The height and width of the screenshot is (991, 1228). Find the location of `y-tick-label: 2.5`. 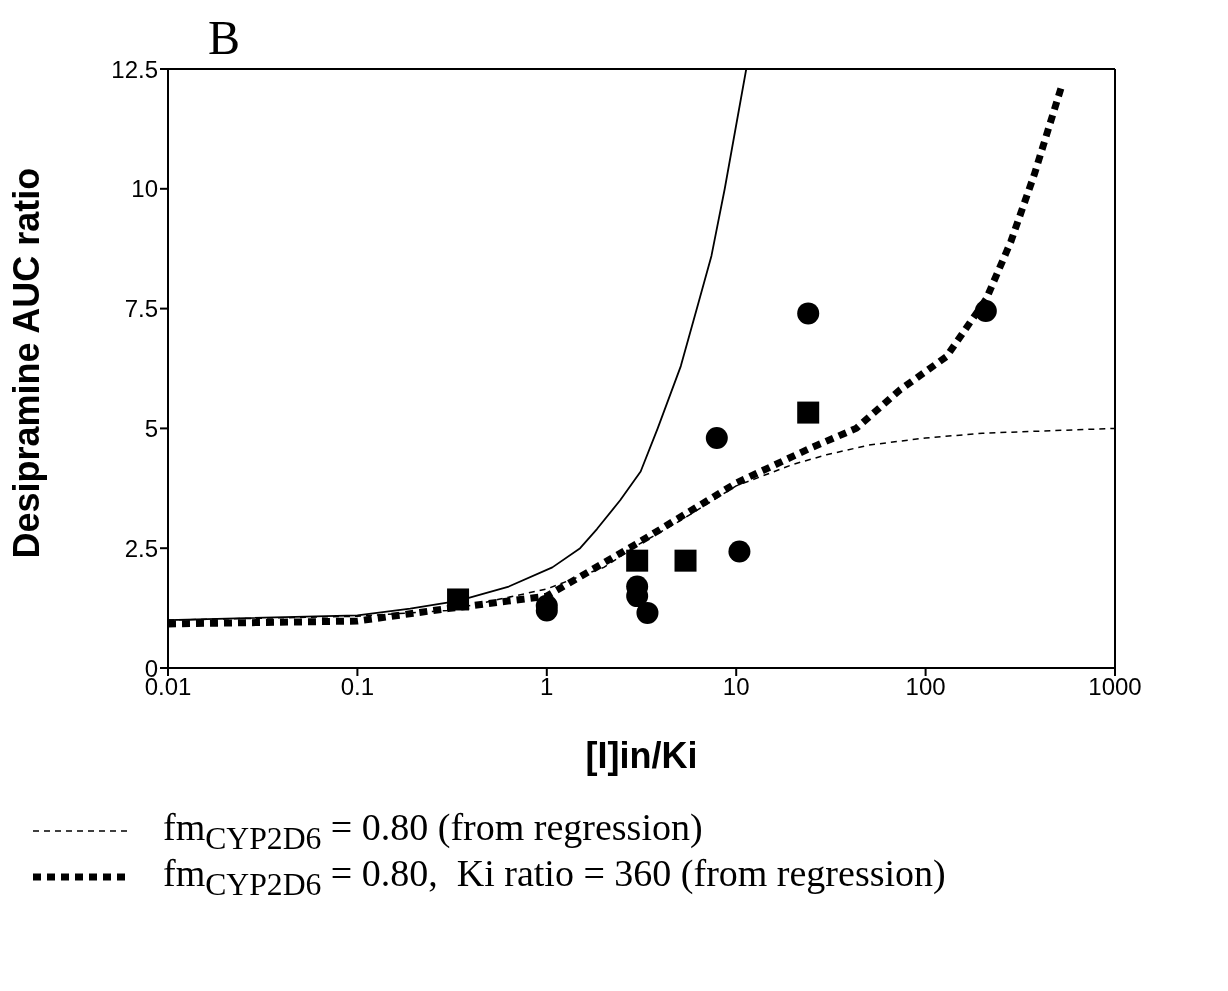

y-tick-label: 2.5 is located at coordinates (141, 548).